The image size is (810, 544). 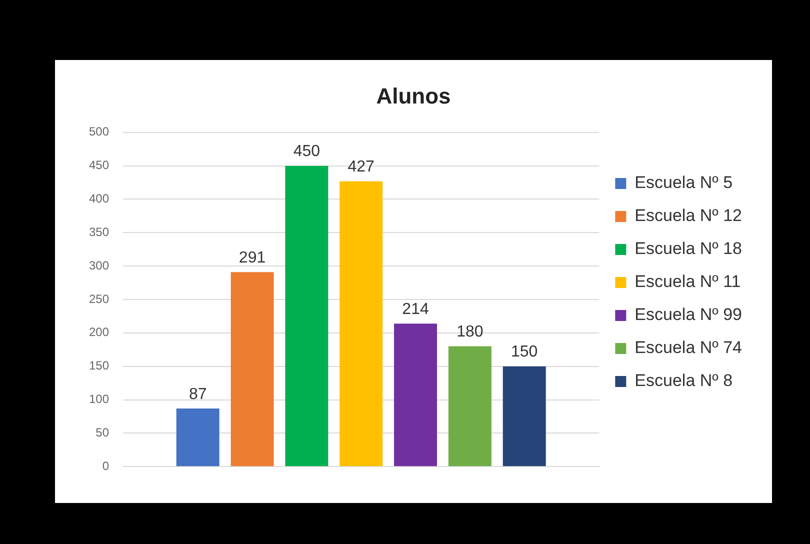 What do you see at coordinates (99, 399) in the screenshot?
I see `y-tick-label: 100` at bounding box center [99, 399].